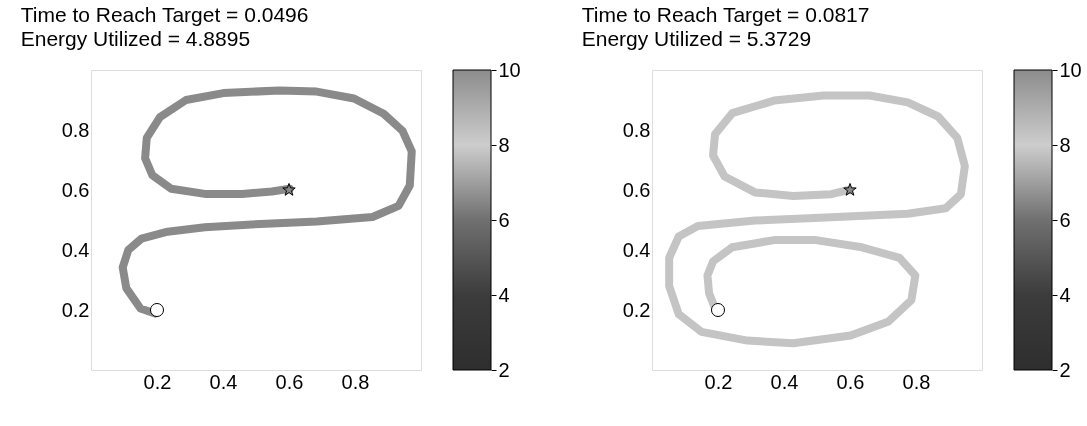 This screenshot has width=1087, height=426. I want to click on chart-title: Time to Reach Target = 0.0496, so click(164, 14).